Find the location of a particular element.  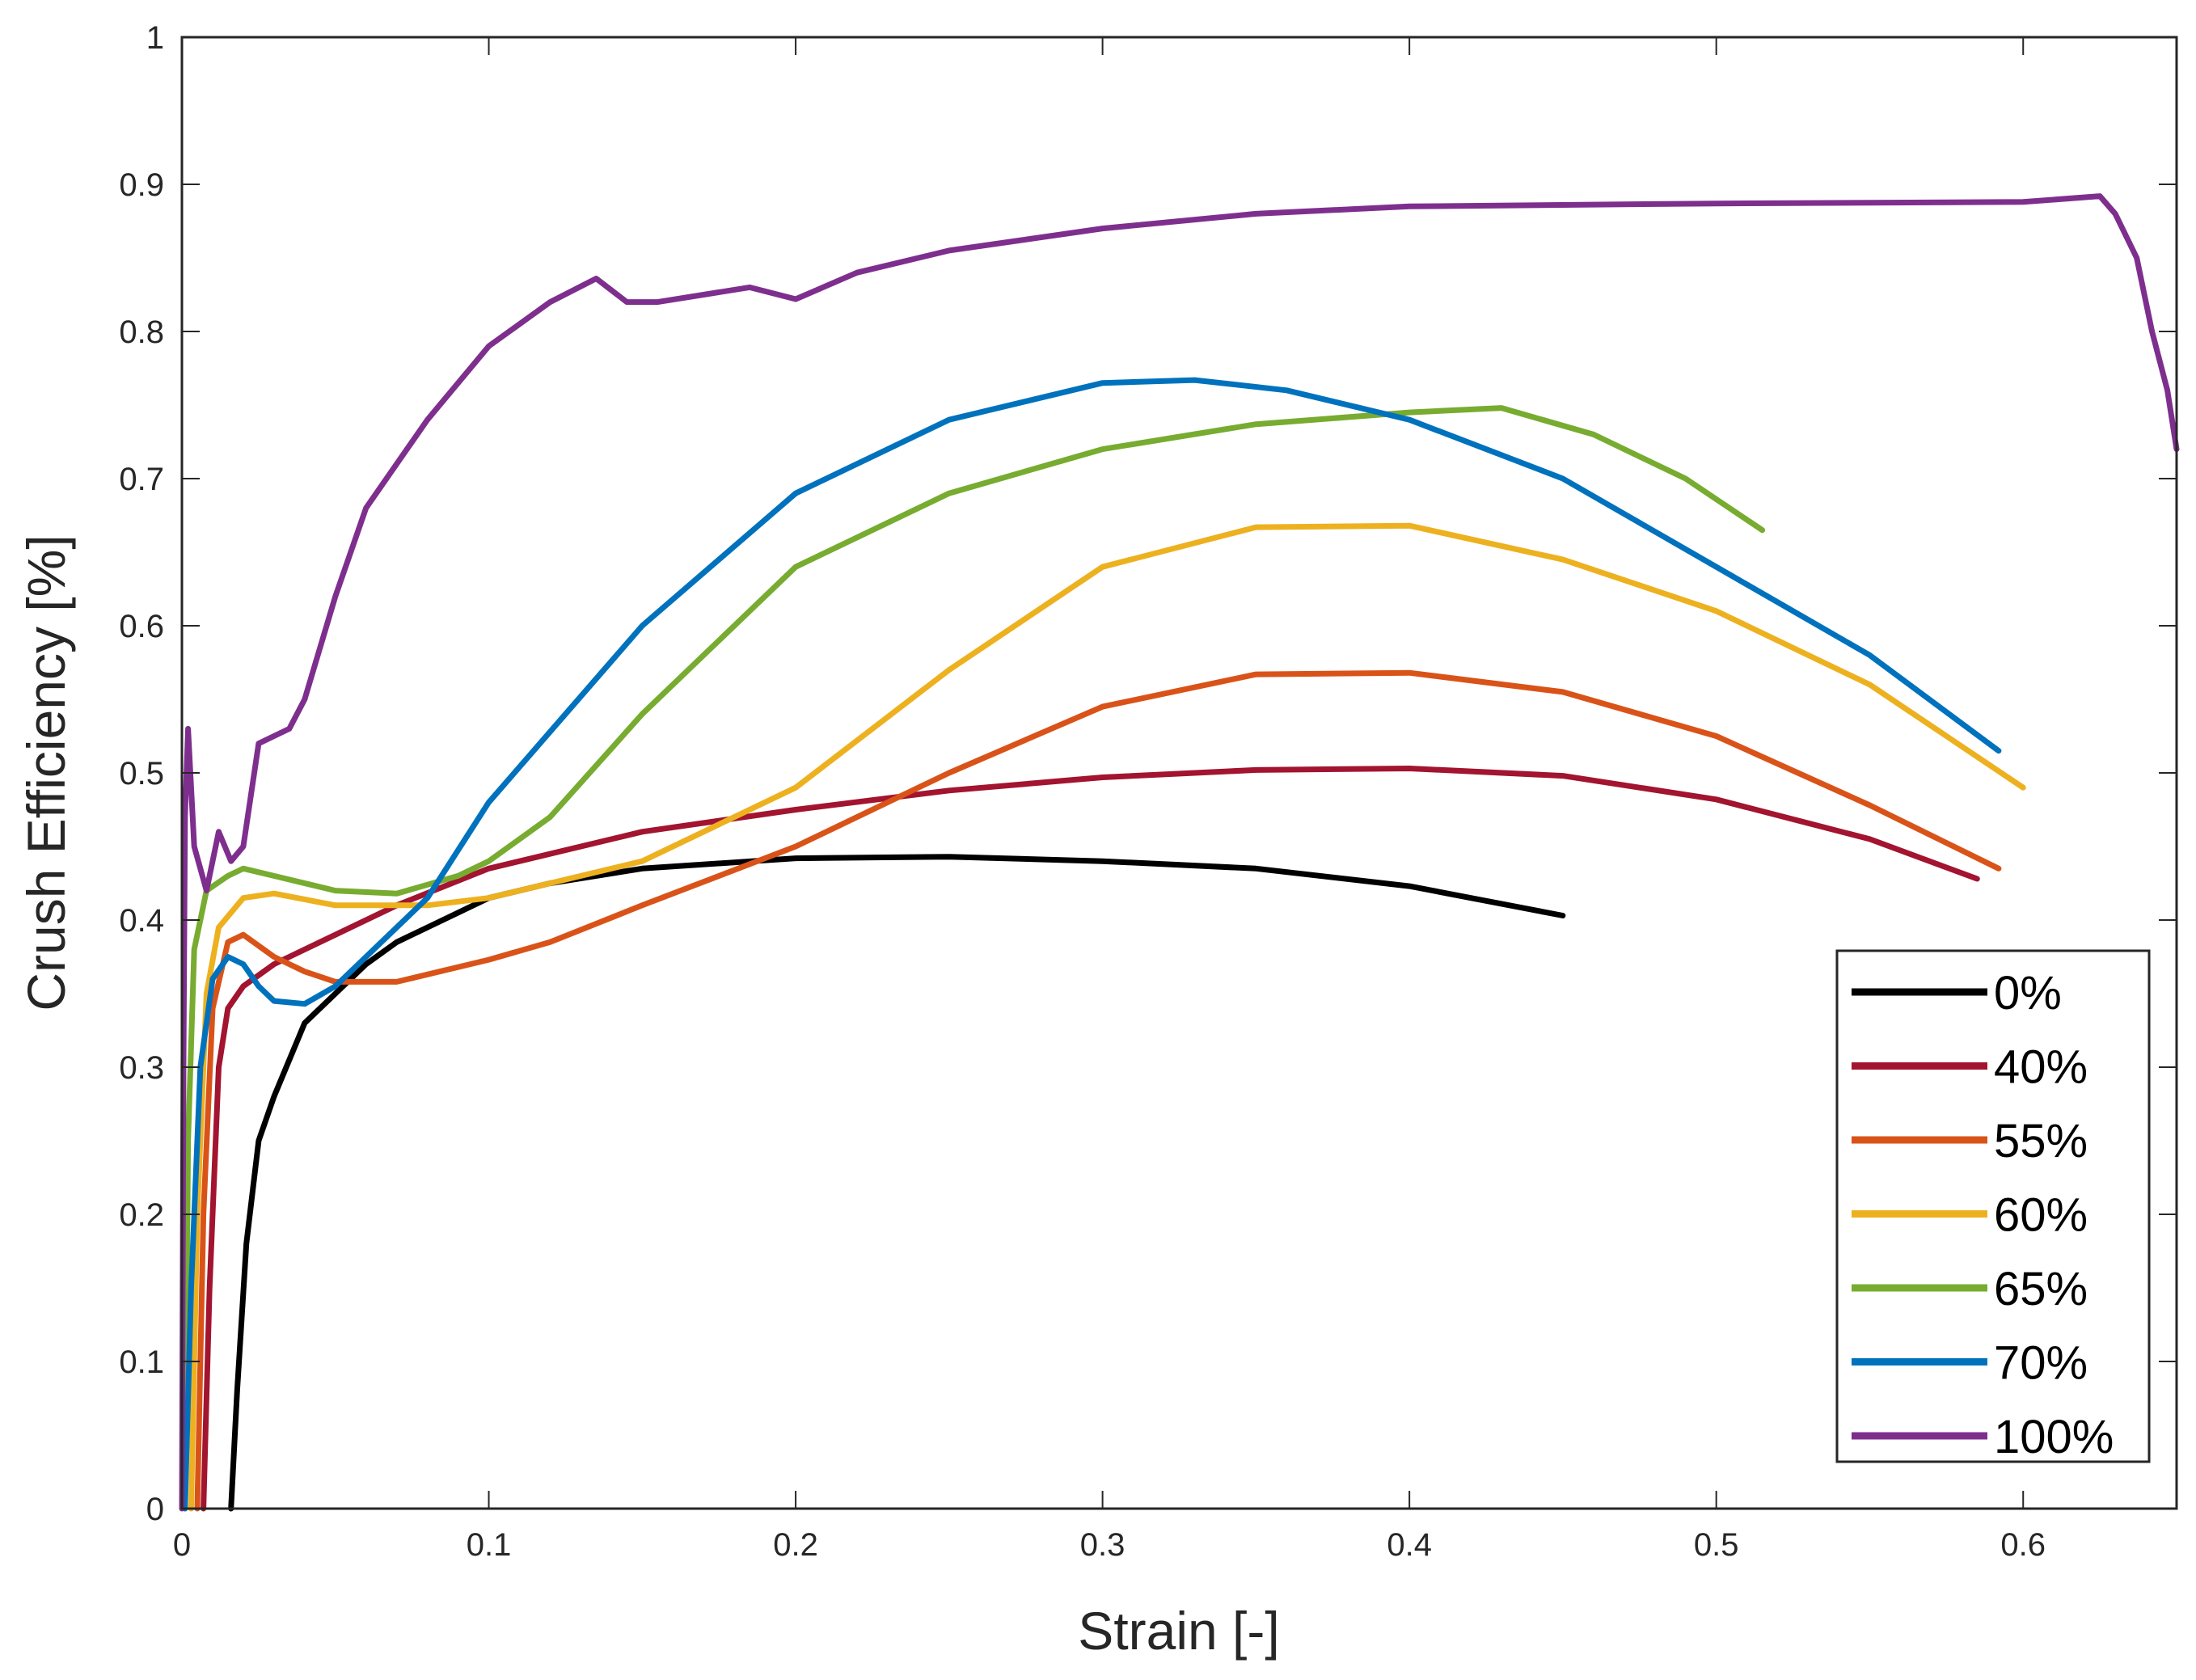

legend-label-6: 70% is located at coordinates (2041, 1364).